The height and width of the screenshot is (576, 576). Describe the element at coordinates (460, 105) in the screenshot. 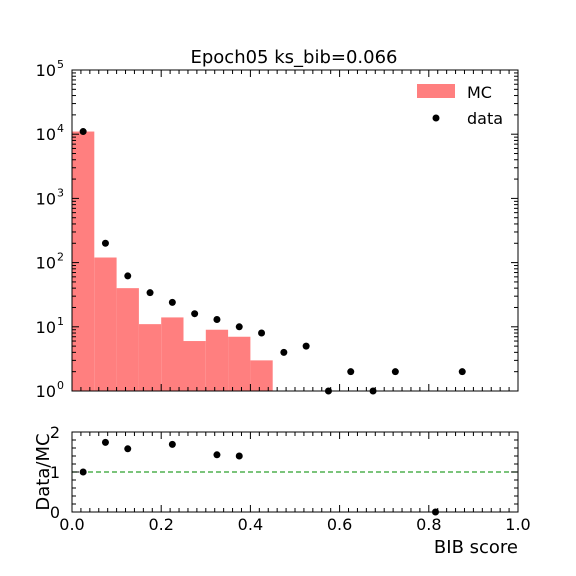

I see `legend: MC data` at that location.